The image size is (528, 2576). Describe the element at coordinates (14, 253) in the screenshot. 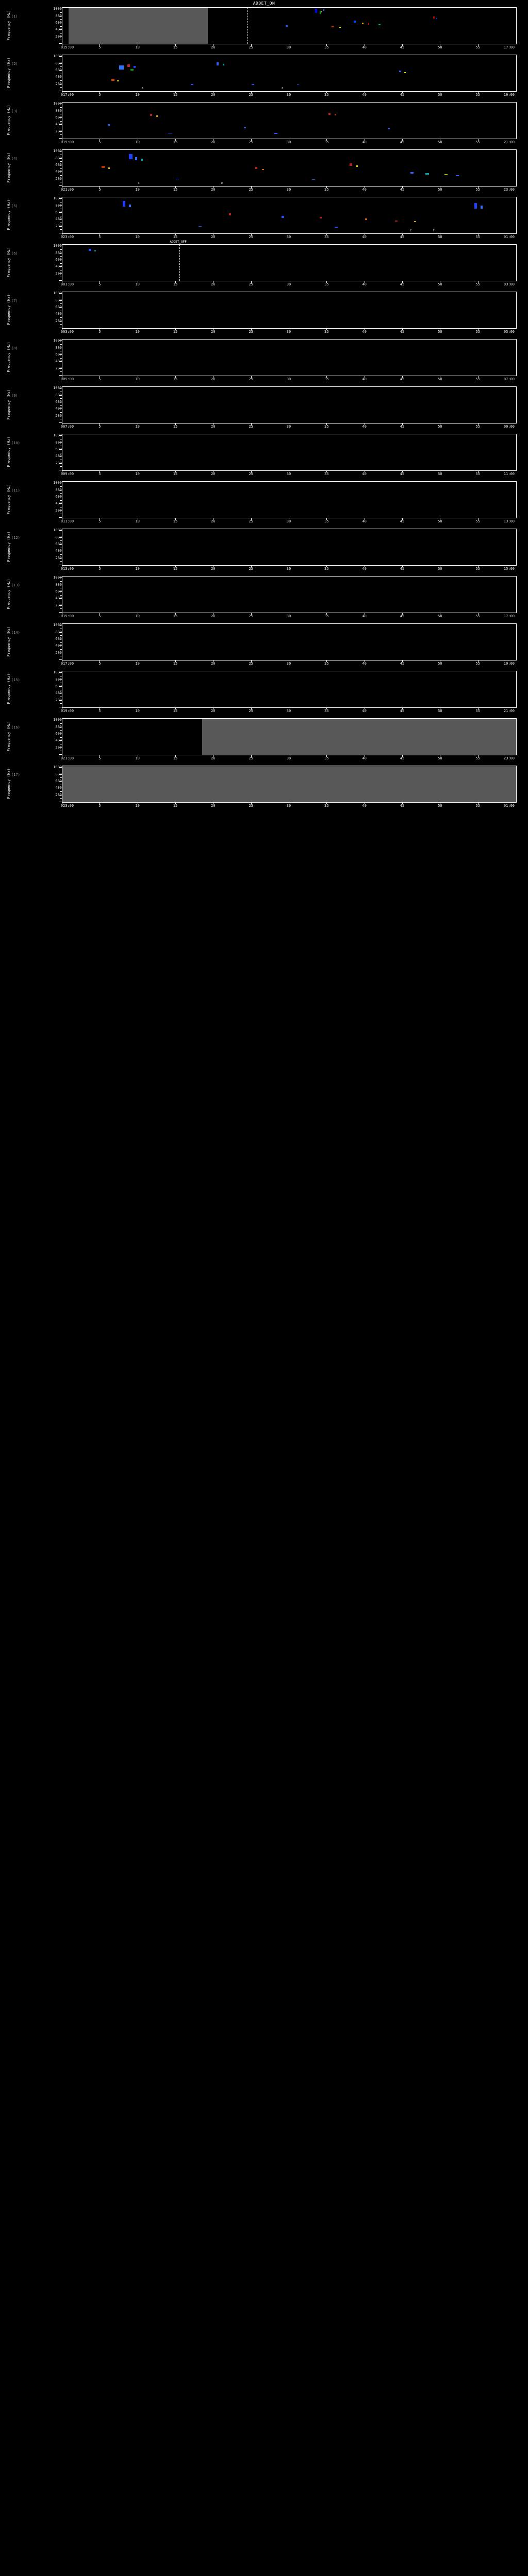

I see `panel-index-label: (6)` at that location.